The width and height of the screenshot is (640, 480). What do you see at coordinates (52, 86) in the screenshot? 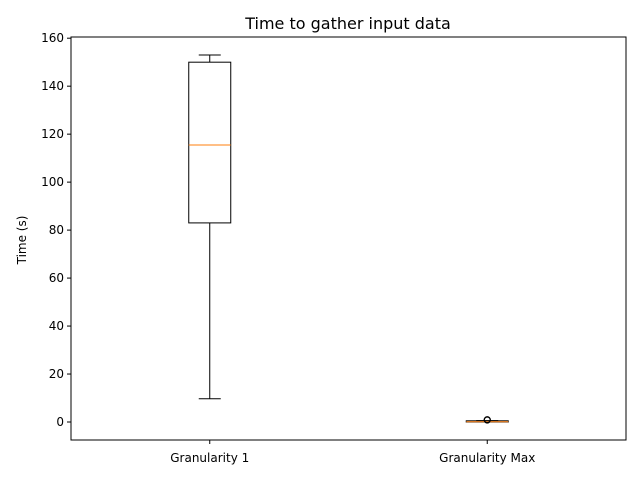
I see `y-tick-label: 140` at bounding box center [52, 86].